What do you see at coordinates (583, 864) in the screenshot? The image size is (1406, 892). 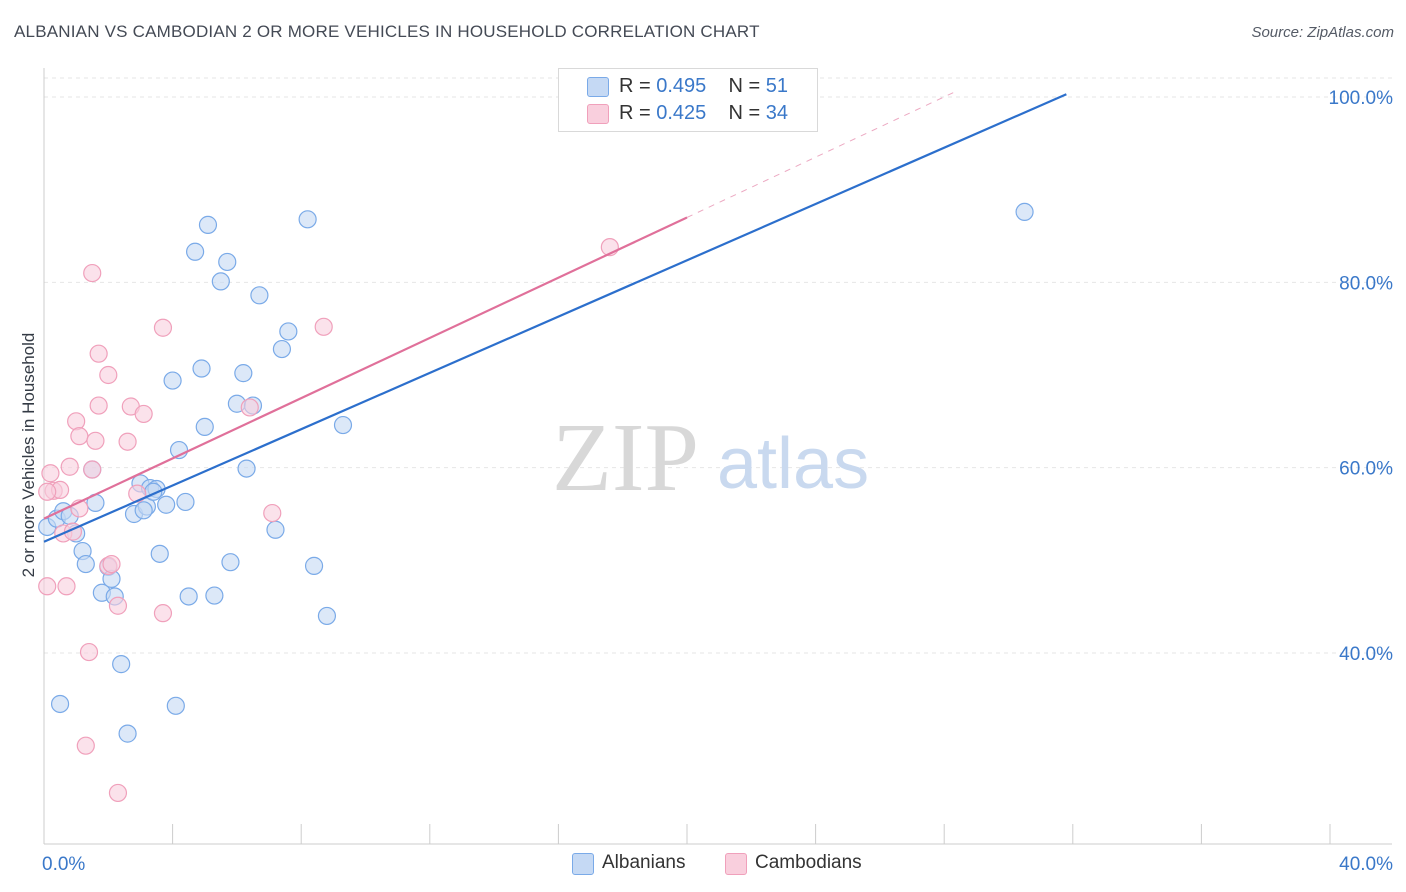 I see `albanians-legend-swatch` at bounding box center [583, 864].